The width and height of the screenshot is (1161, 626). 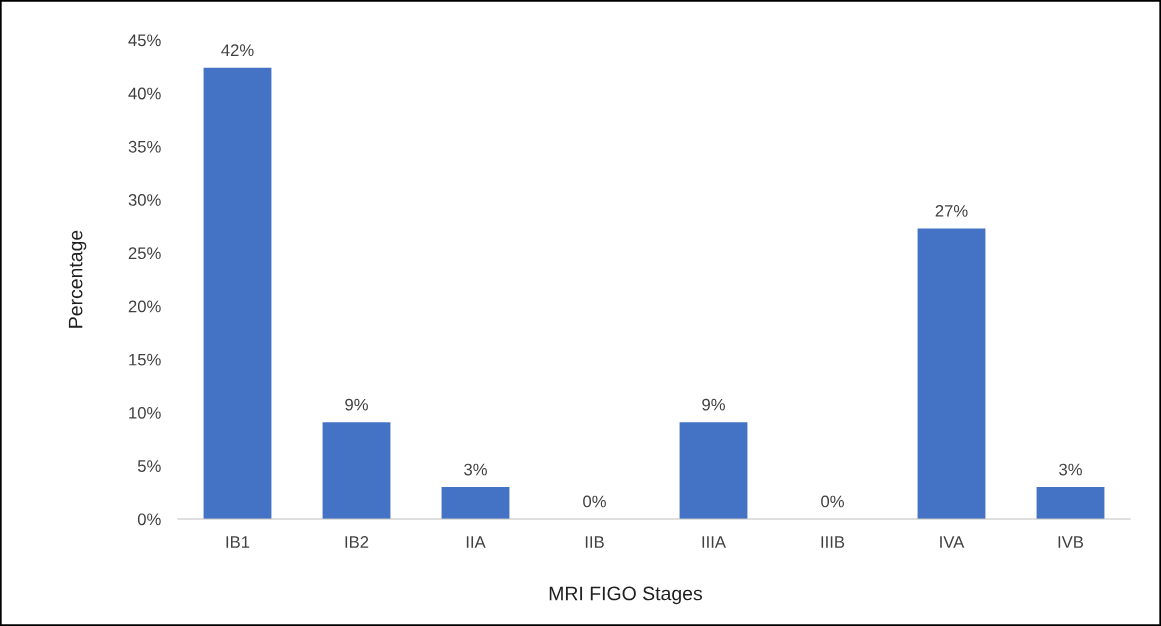 What do you see at coordinates (594, 542) in the screenshot?
I see `x-tick-label: IIB` at bounding box center [594, 542].